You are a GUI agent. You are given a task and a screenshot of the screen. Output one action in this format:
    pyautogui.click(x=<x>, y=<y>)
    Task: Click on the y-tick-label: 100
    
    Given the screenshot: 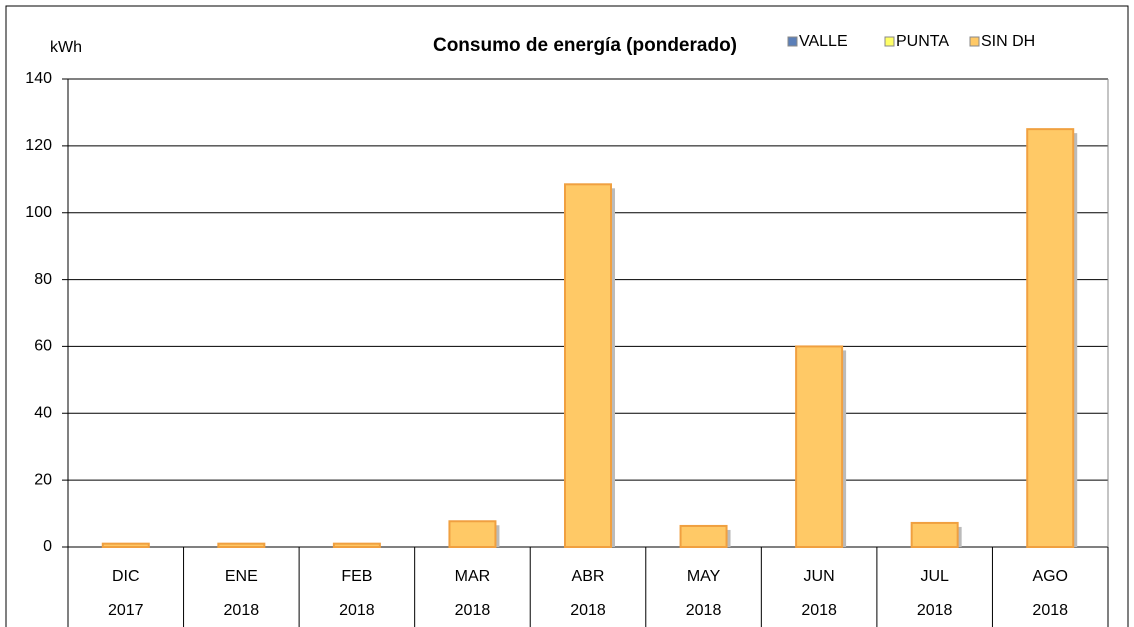 What is the action you would take?
    pyautogui.click(x=38, y=212)
    